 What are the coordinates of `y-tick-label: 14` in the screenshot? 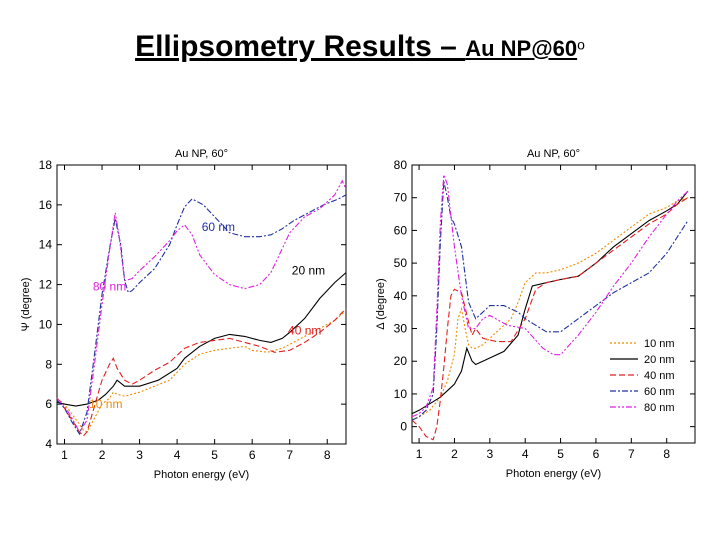 It's located at (46, 245).